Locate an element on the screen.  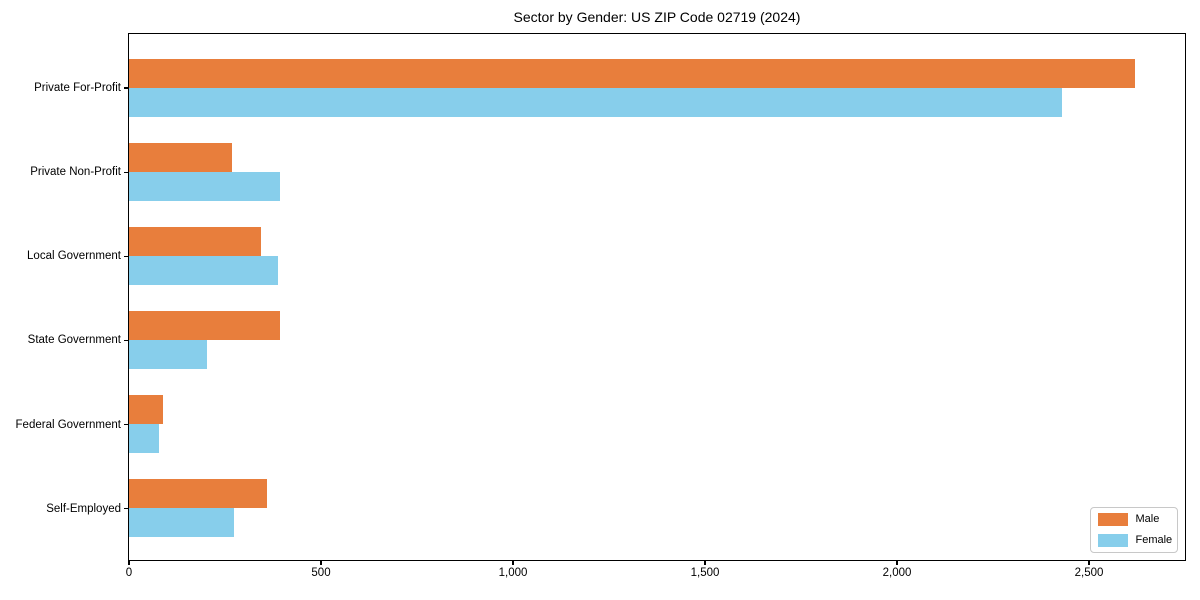
y-tick-mark-self-employed is located at coordinates (126, 509).